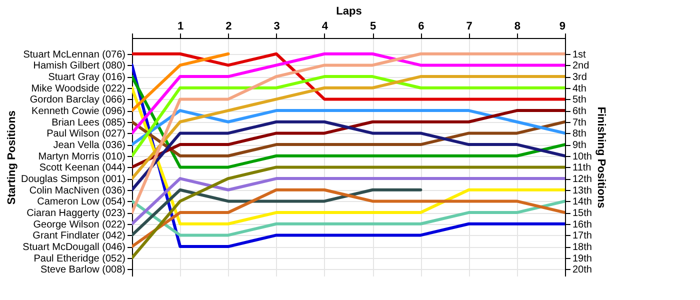 The height and width of the screenshot is (300, 700). I want to click on x-tick-label: 3, so click(277, 26).